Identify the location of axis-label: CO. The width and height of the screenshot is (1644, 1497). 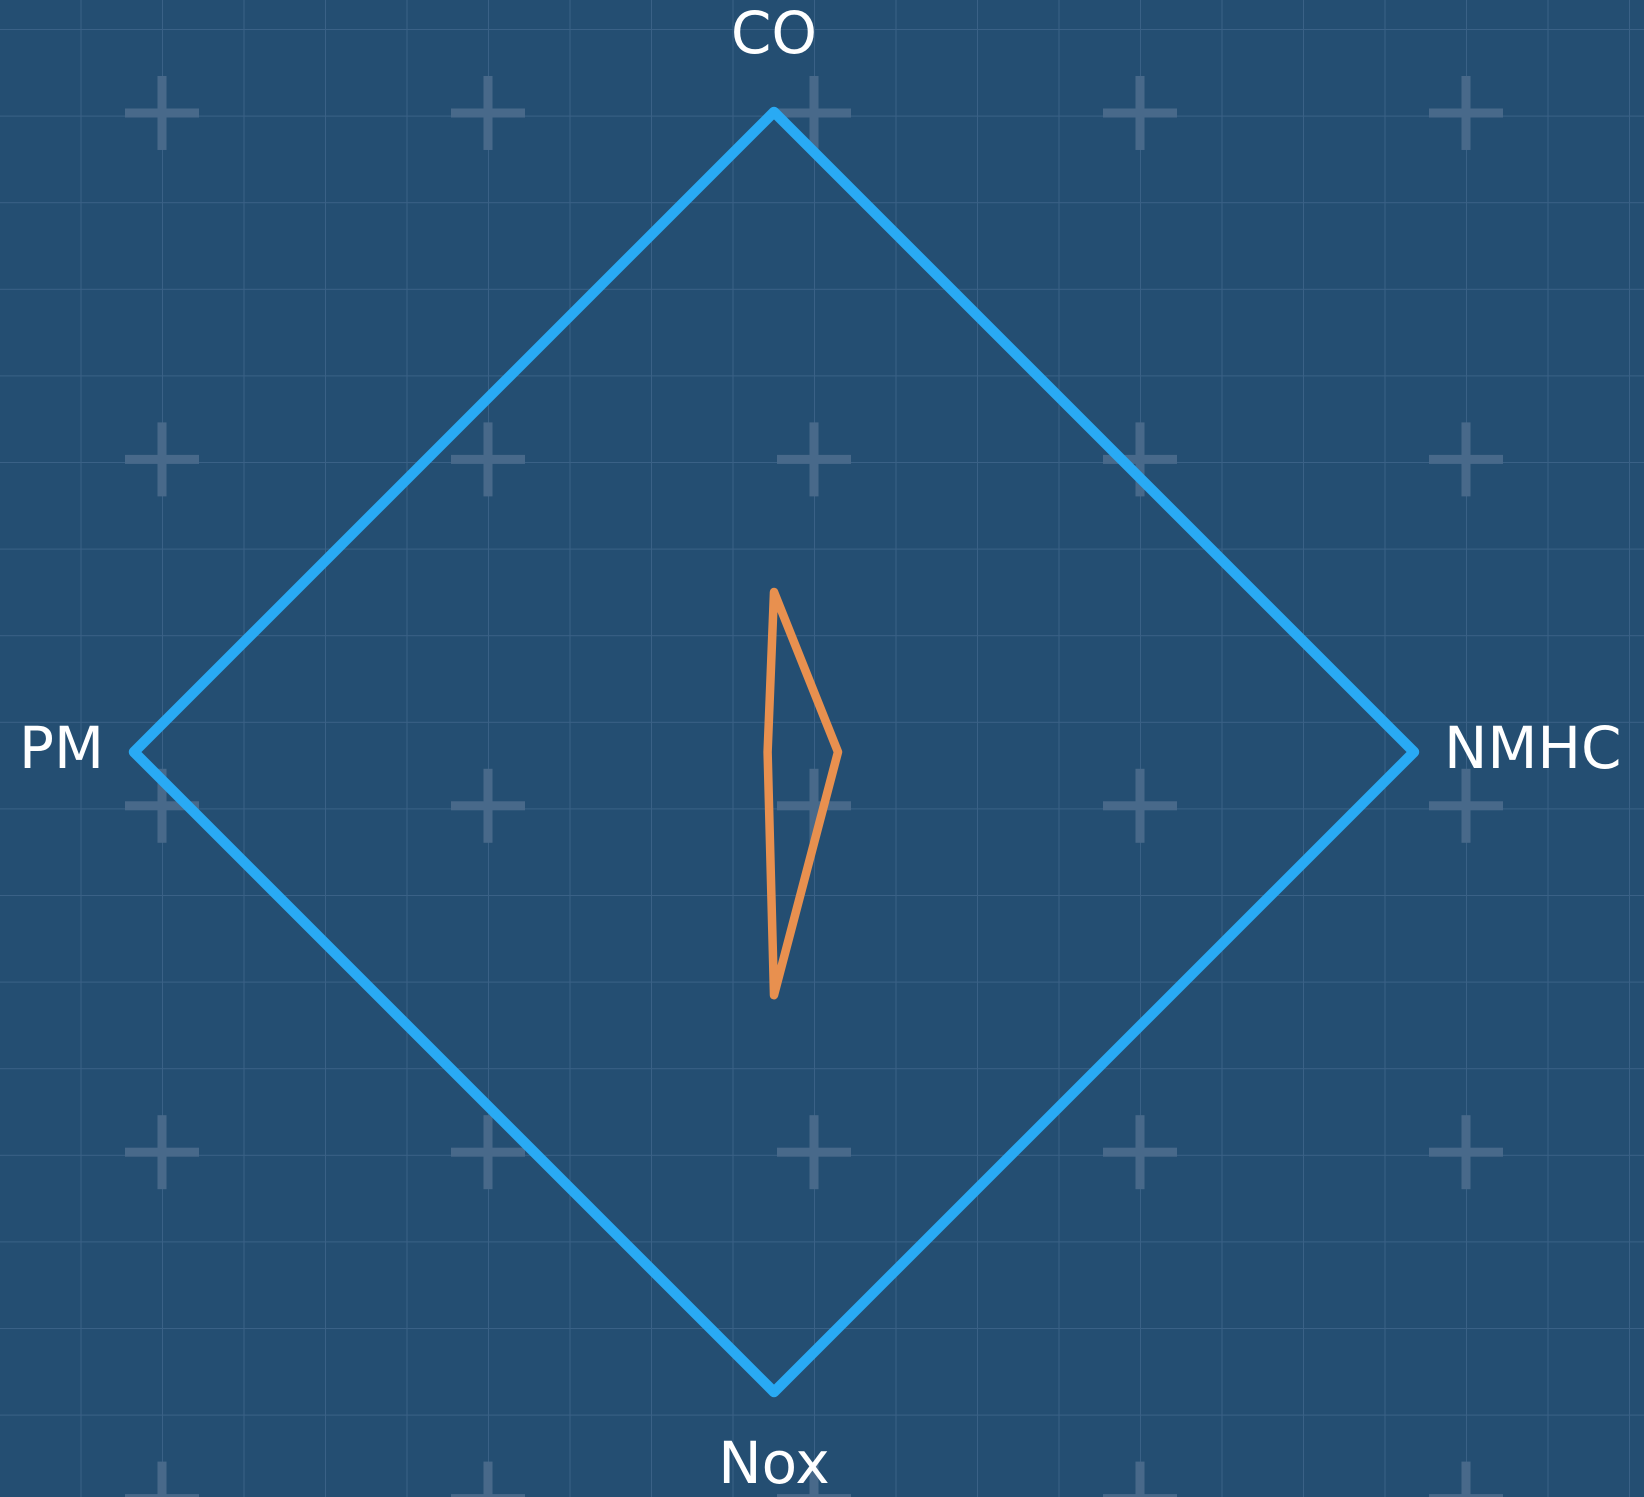
(774, 33).